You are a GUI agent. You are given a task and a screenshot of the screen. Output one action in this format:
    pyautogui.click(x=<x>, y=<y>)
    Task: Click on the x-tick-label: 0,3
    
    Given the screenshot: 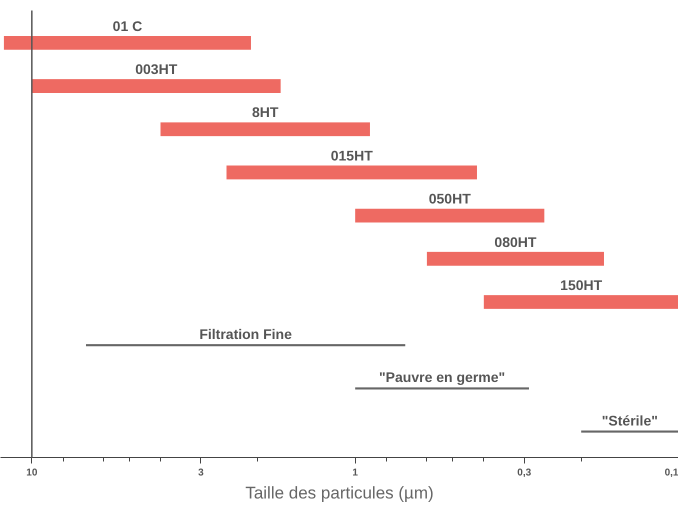 What is the action you would take?
    pyautogui.click(x=524, y=473)
    